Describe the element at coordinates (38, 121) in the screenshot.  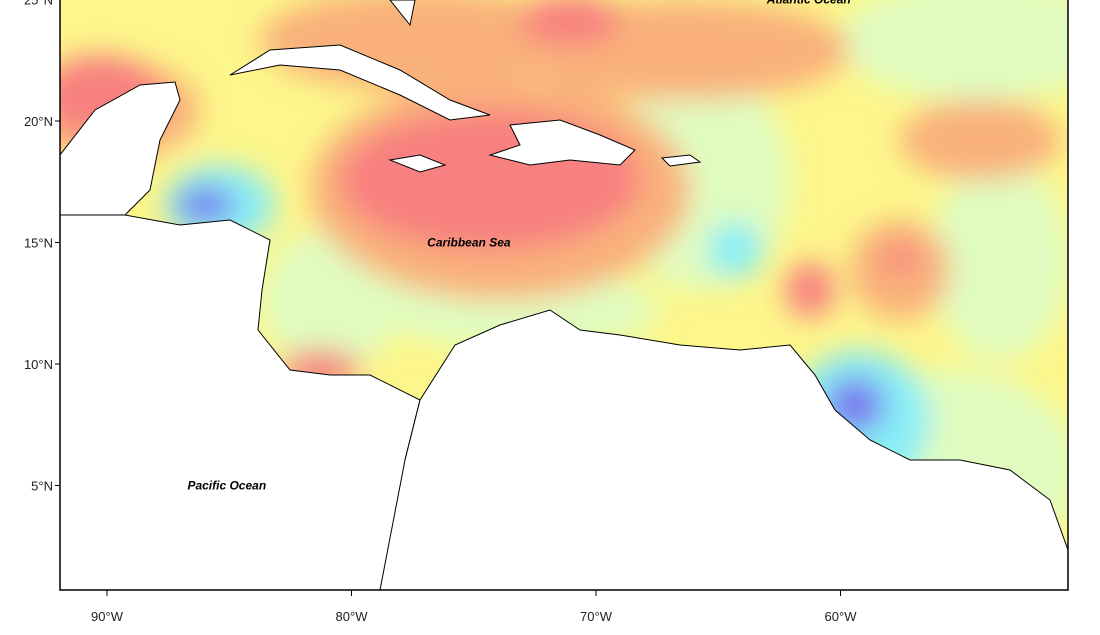
I see `lat-tick-label: 20°N` at that location.